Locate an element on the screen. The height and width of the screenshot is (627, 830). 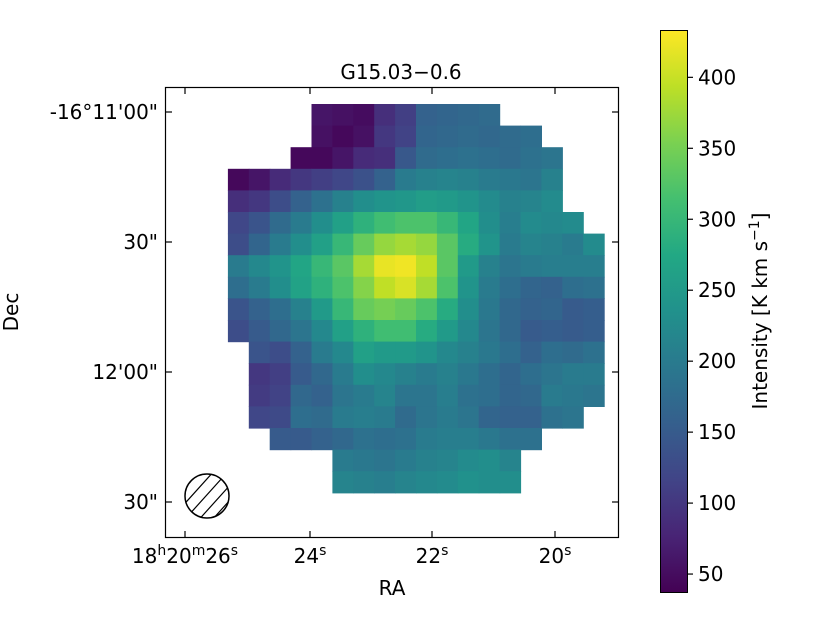
chart-title: G15.03−0.6 is located at coordinates (400, 72).